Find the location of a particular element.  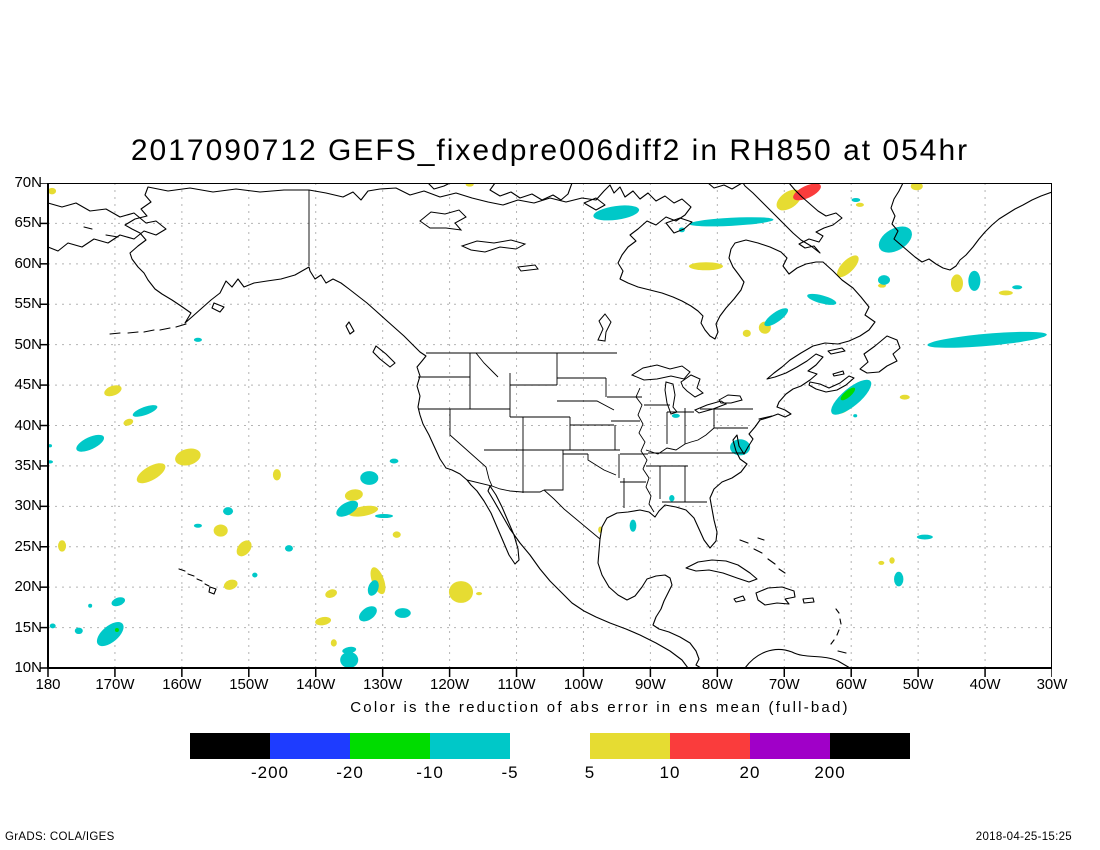

lat-label: 60N is located at coordinates (28, 263).